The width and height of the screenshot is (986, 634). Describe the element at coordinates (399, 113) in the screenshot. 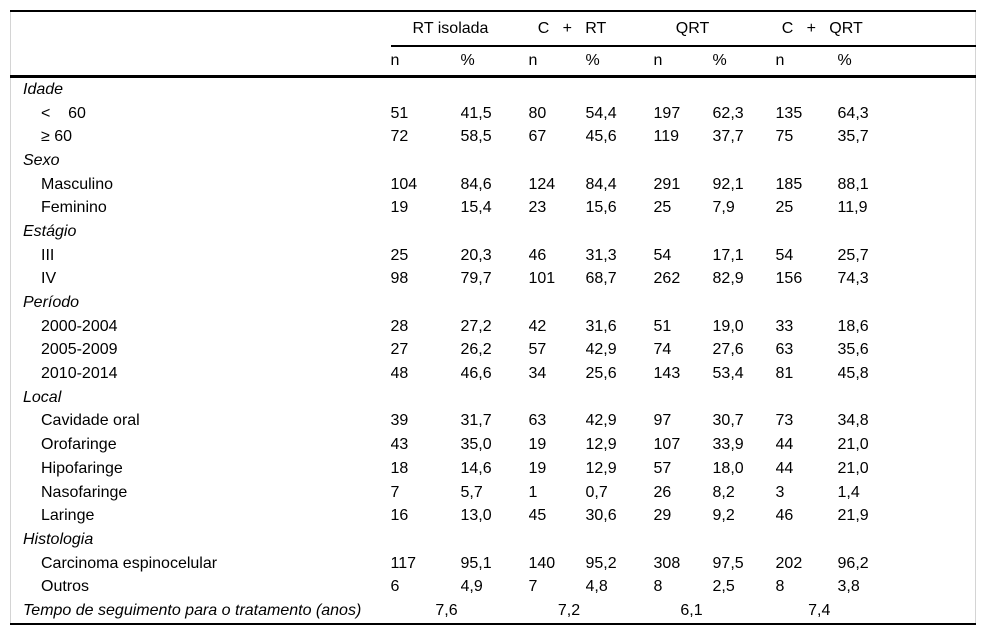

I see `value-cell: 51` at that location.